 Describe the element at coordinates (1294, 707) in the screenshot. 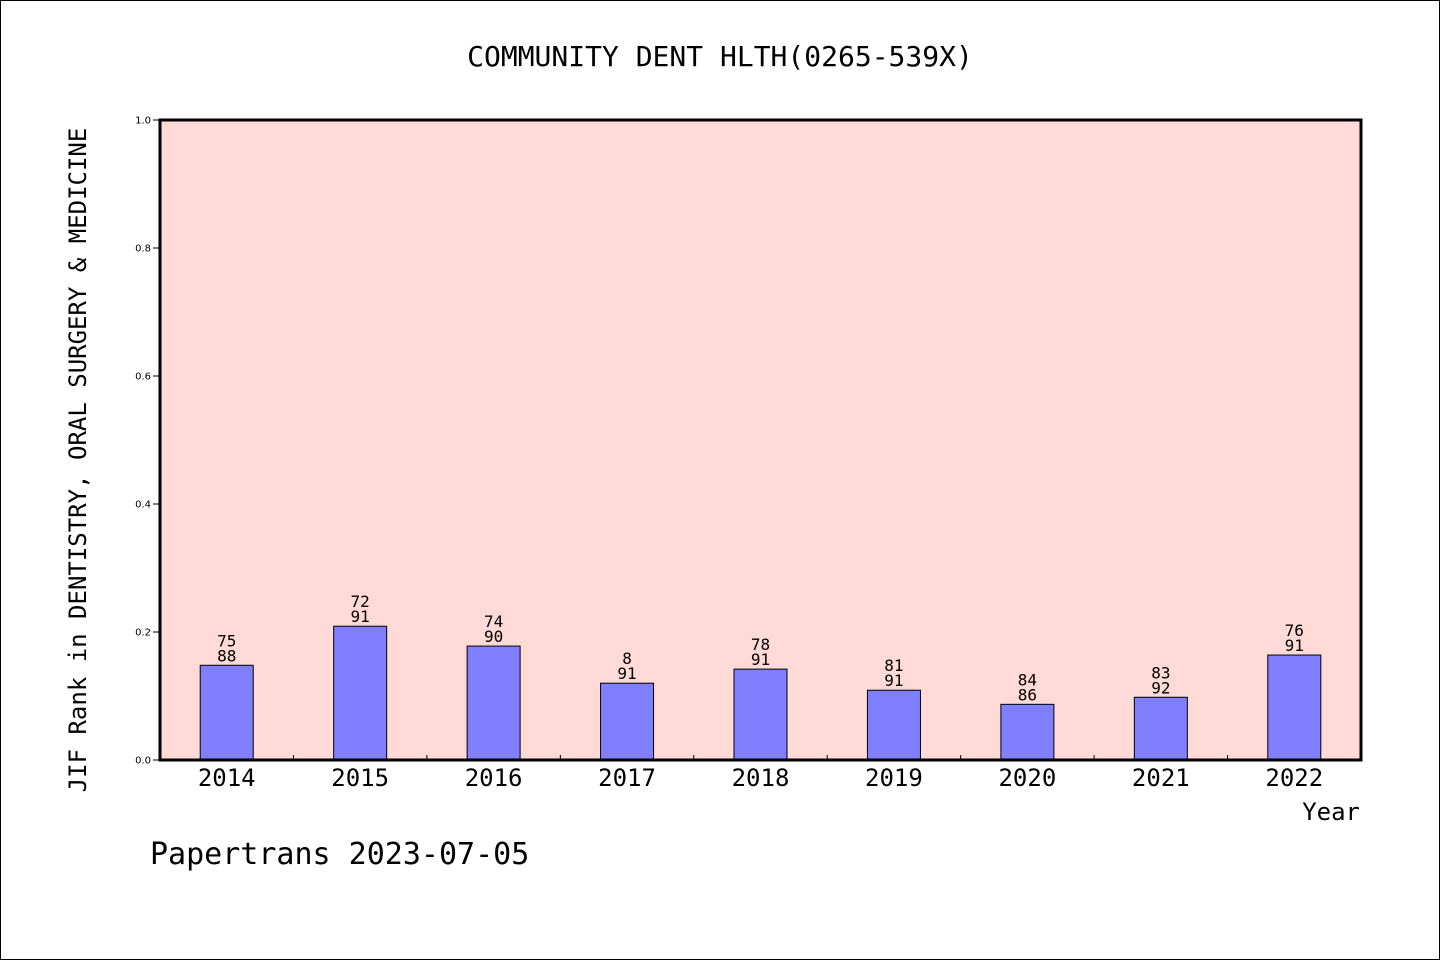

I see `bar-2022` at that location.